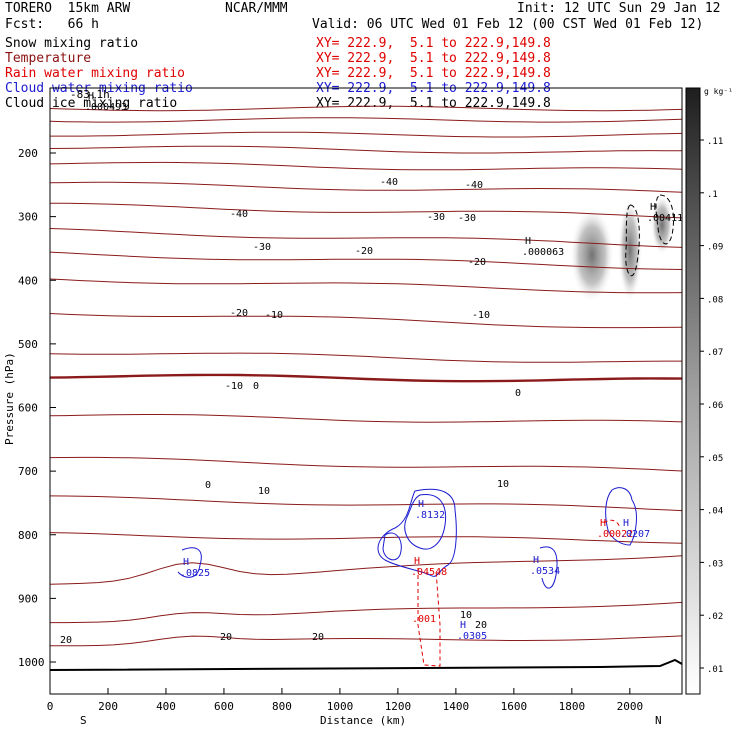  What do you see at coordinates (430, 515) in the screenshot?
I see `maximum-value: .8132` at bounding box center [430, 515].